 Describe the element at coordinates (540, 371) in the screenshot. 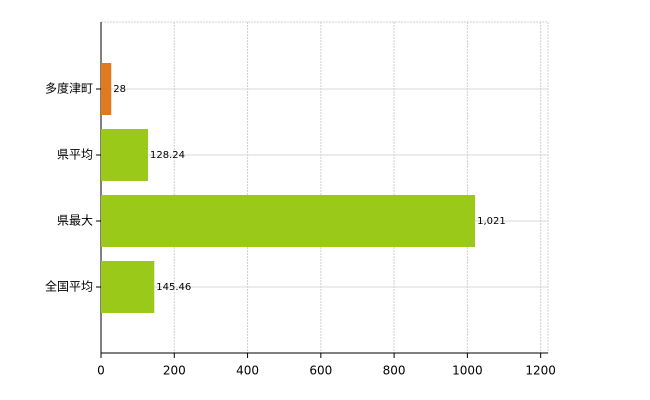

I see `x-tick-label: 1200` at that location.